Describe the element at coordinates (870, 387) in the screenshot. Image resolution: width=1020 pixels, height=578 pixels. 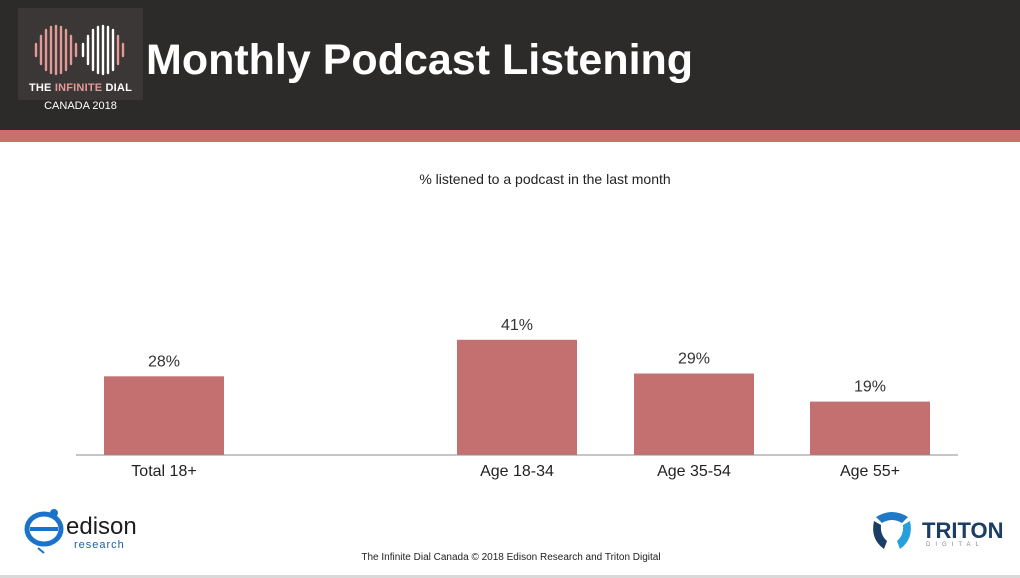
I see `value-label: 19%` at that location.